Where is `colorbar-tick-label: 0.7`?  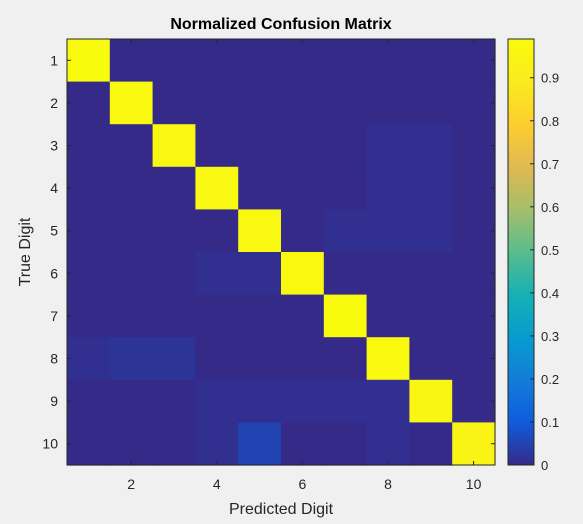
colorbar-tick-label: 0.7 is located at coordinates (550, 164).